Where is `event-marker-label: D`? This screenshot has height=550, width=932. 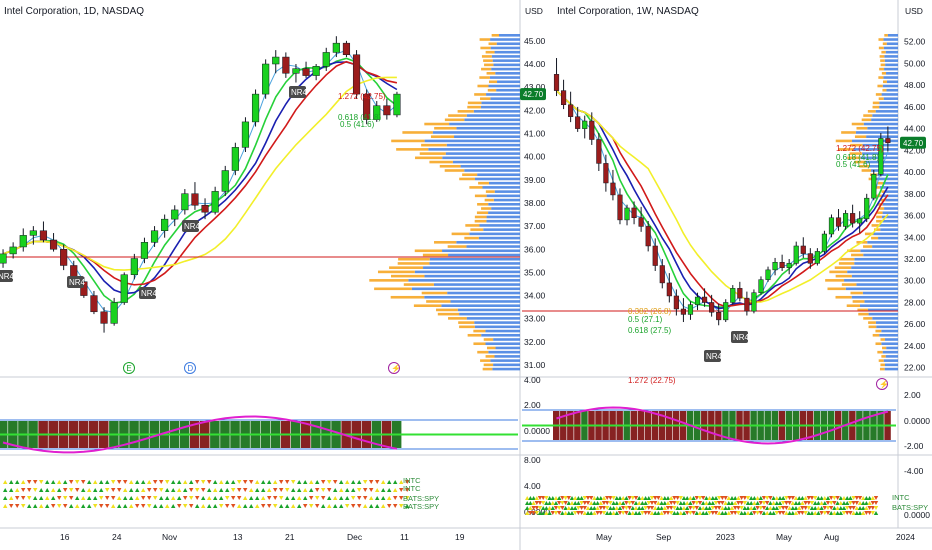
event-marker-label: D is located at coordinates (190, 368).